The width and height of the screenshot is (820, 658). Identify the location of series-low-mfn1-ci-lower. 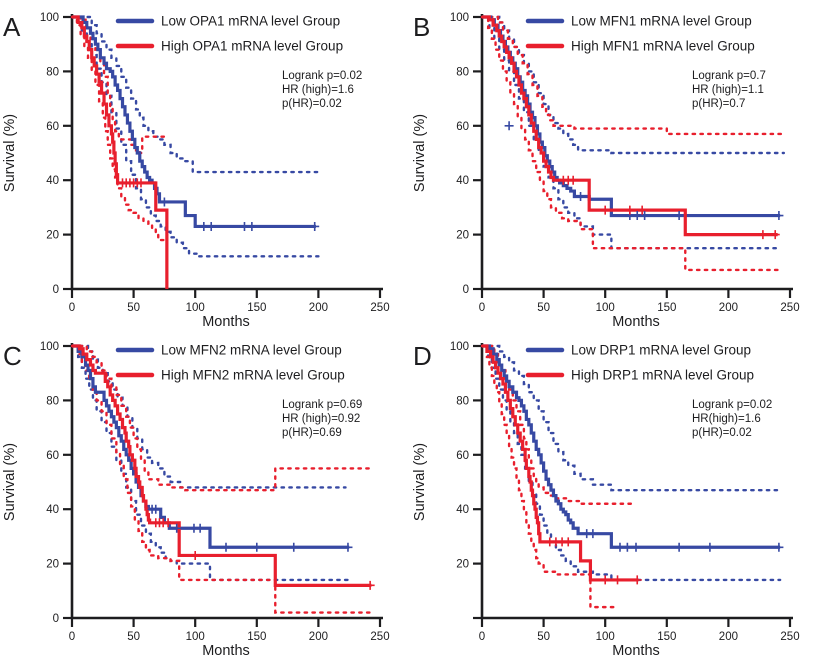
(629, 132).